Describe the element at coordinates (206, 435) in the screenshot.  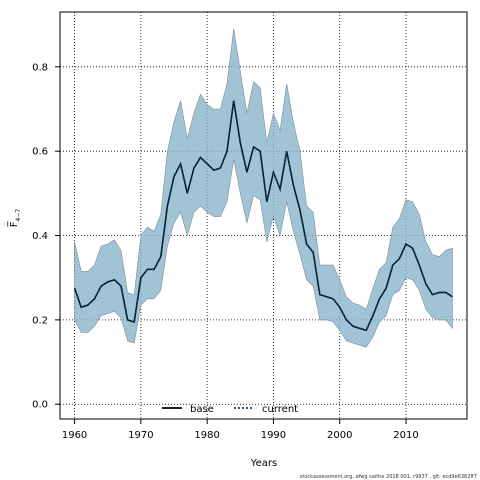
I see `x-tick-label: 1980` at that location.